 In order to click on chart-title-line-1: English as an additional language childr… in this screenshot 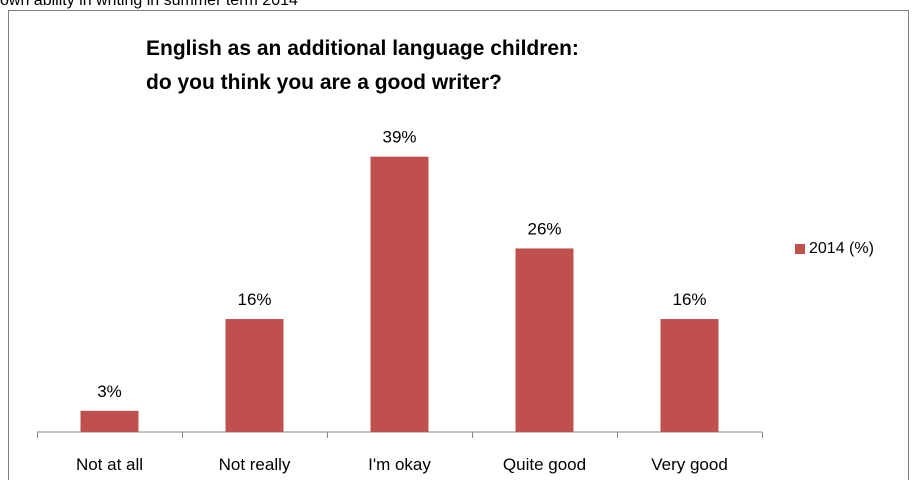, I will do `click(362, 48)`.